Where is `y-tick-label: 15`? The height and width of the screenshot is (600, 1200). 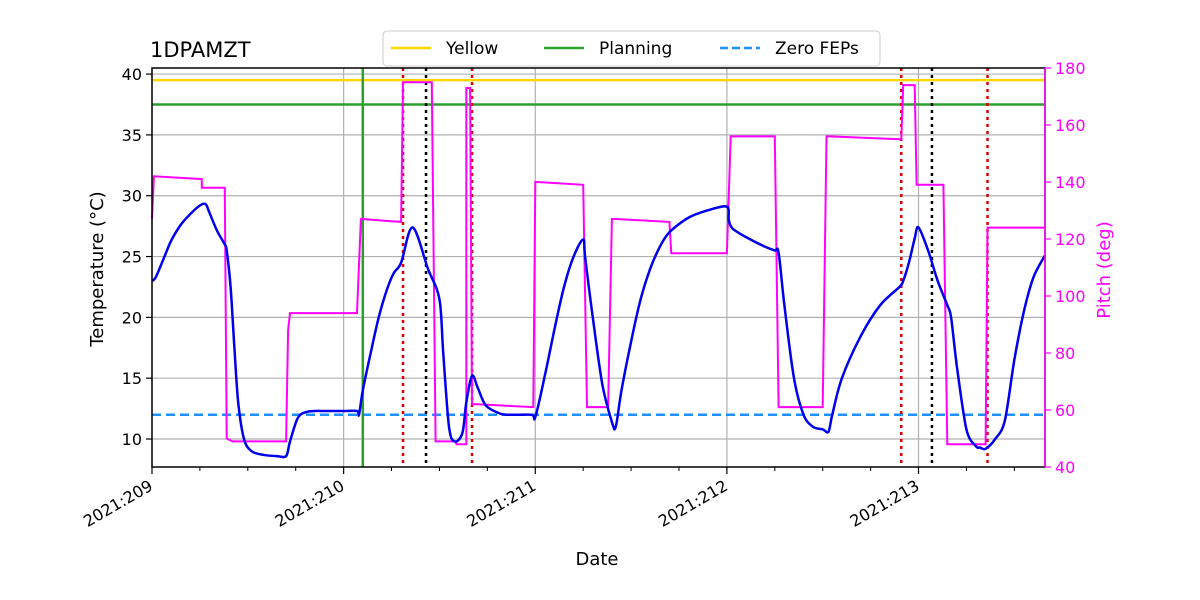
y-tick-label: 15 is located at coordinates (132, 378).